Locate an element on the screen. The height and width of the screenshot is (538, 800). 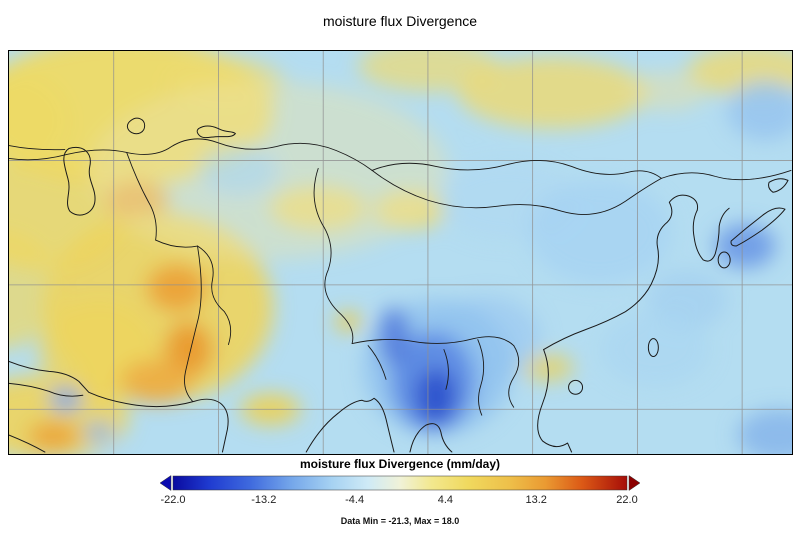
data-minmax-label: Data Min = -21.3, Max = 18.0 is located at coordinates (400, 521).